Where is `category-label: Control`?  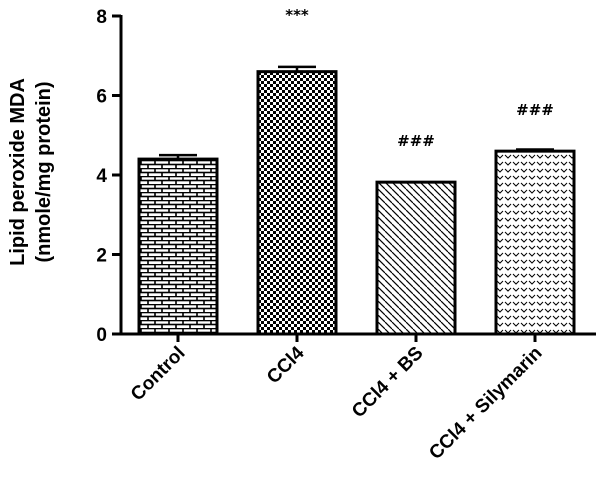 category-label: Control is located at coordinates (158, 374).